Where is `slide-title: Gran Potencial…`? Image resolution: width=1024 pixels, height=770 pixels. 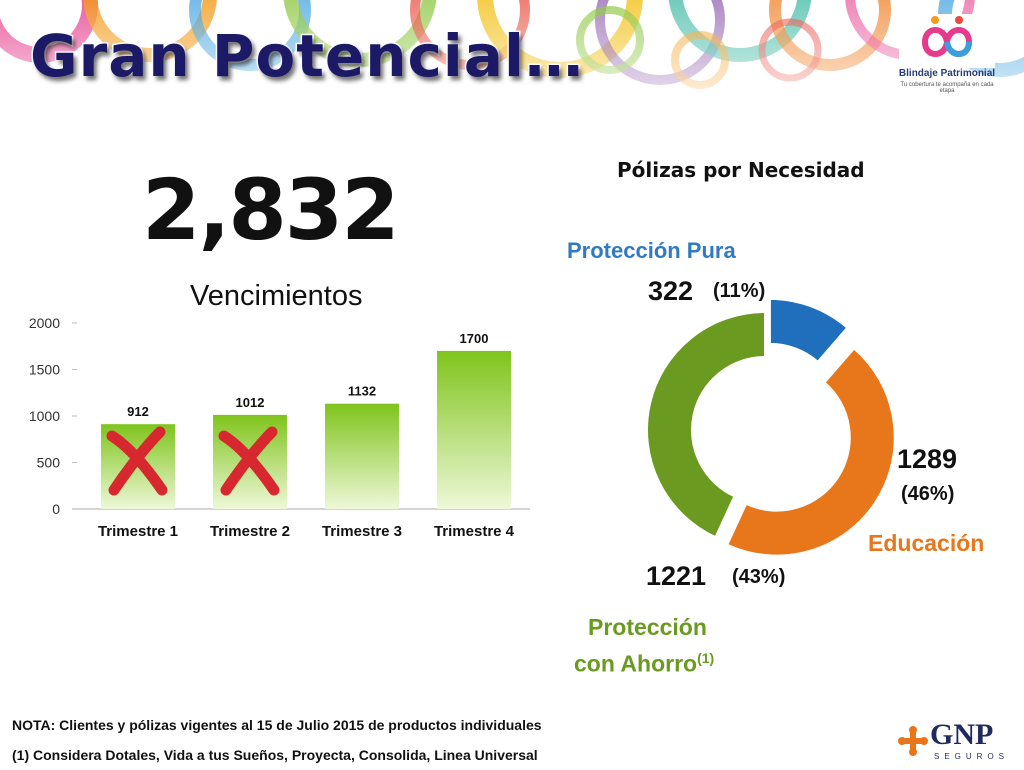
slide-title: Gran Potencial… is located at coordinates (307, 56).